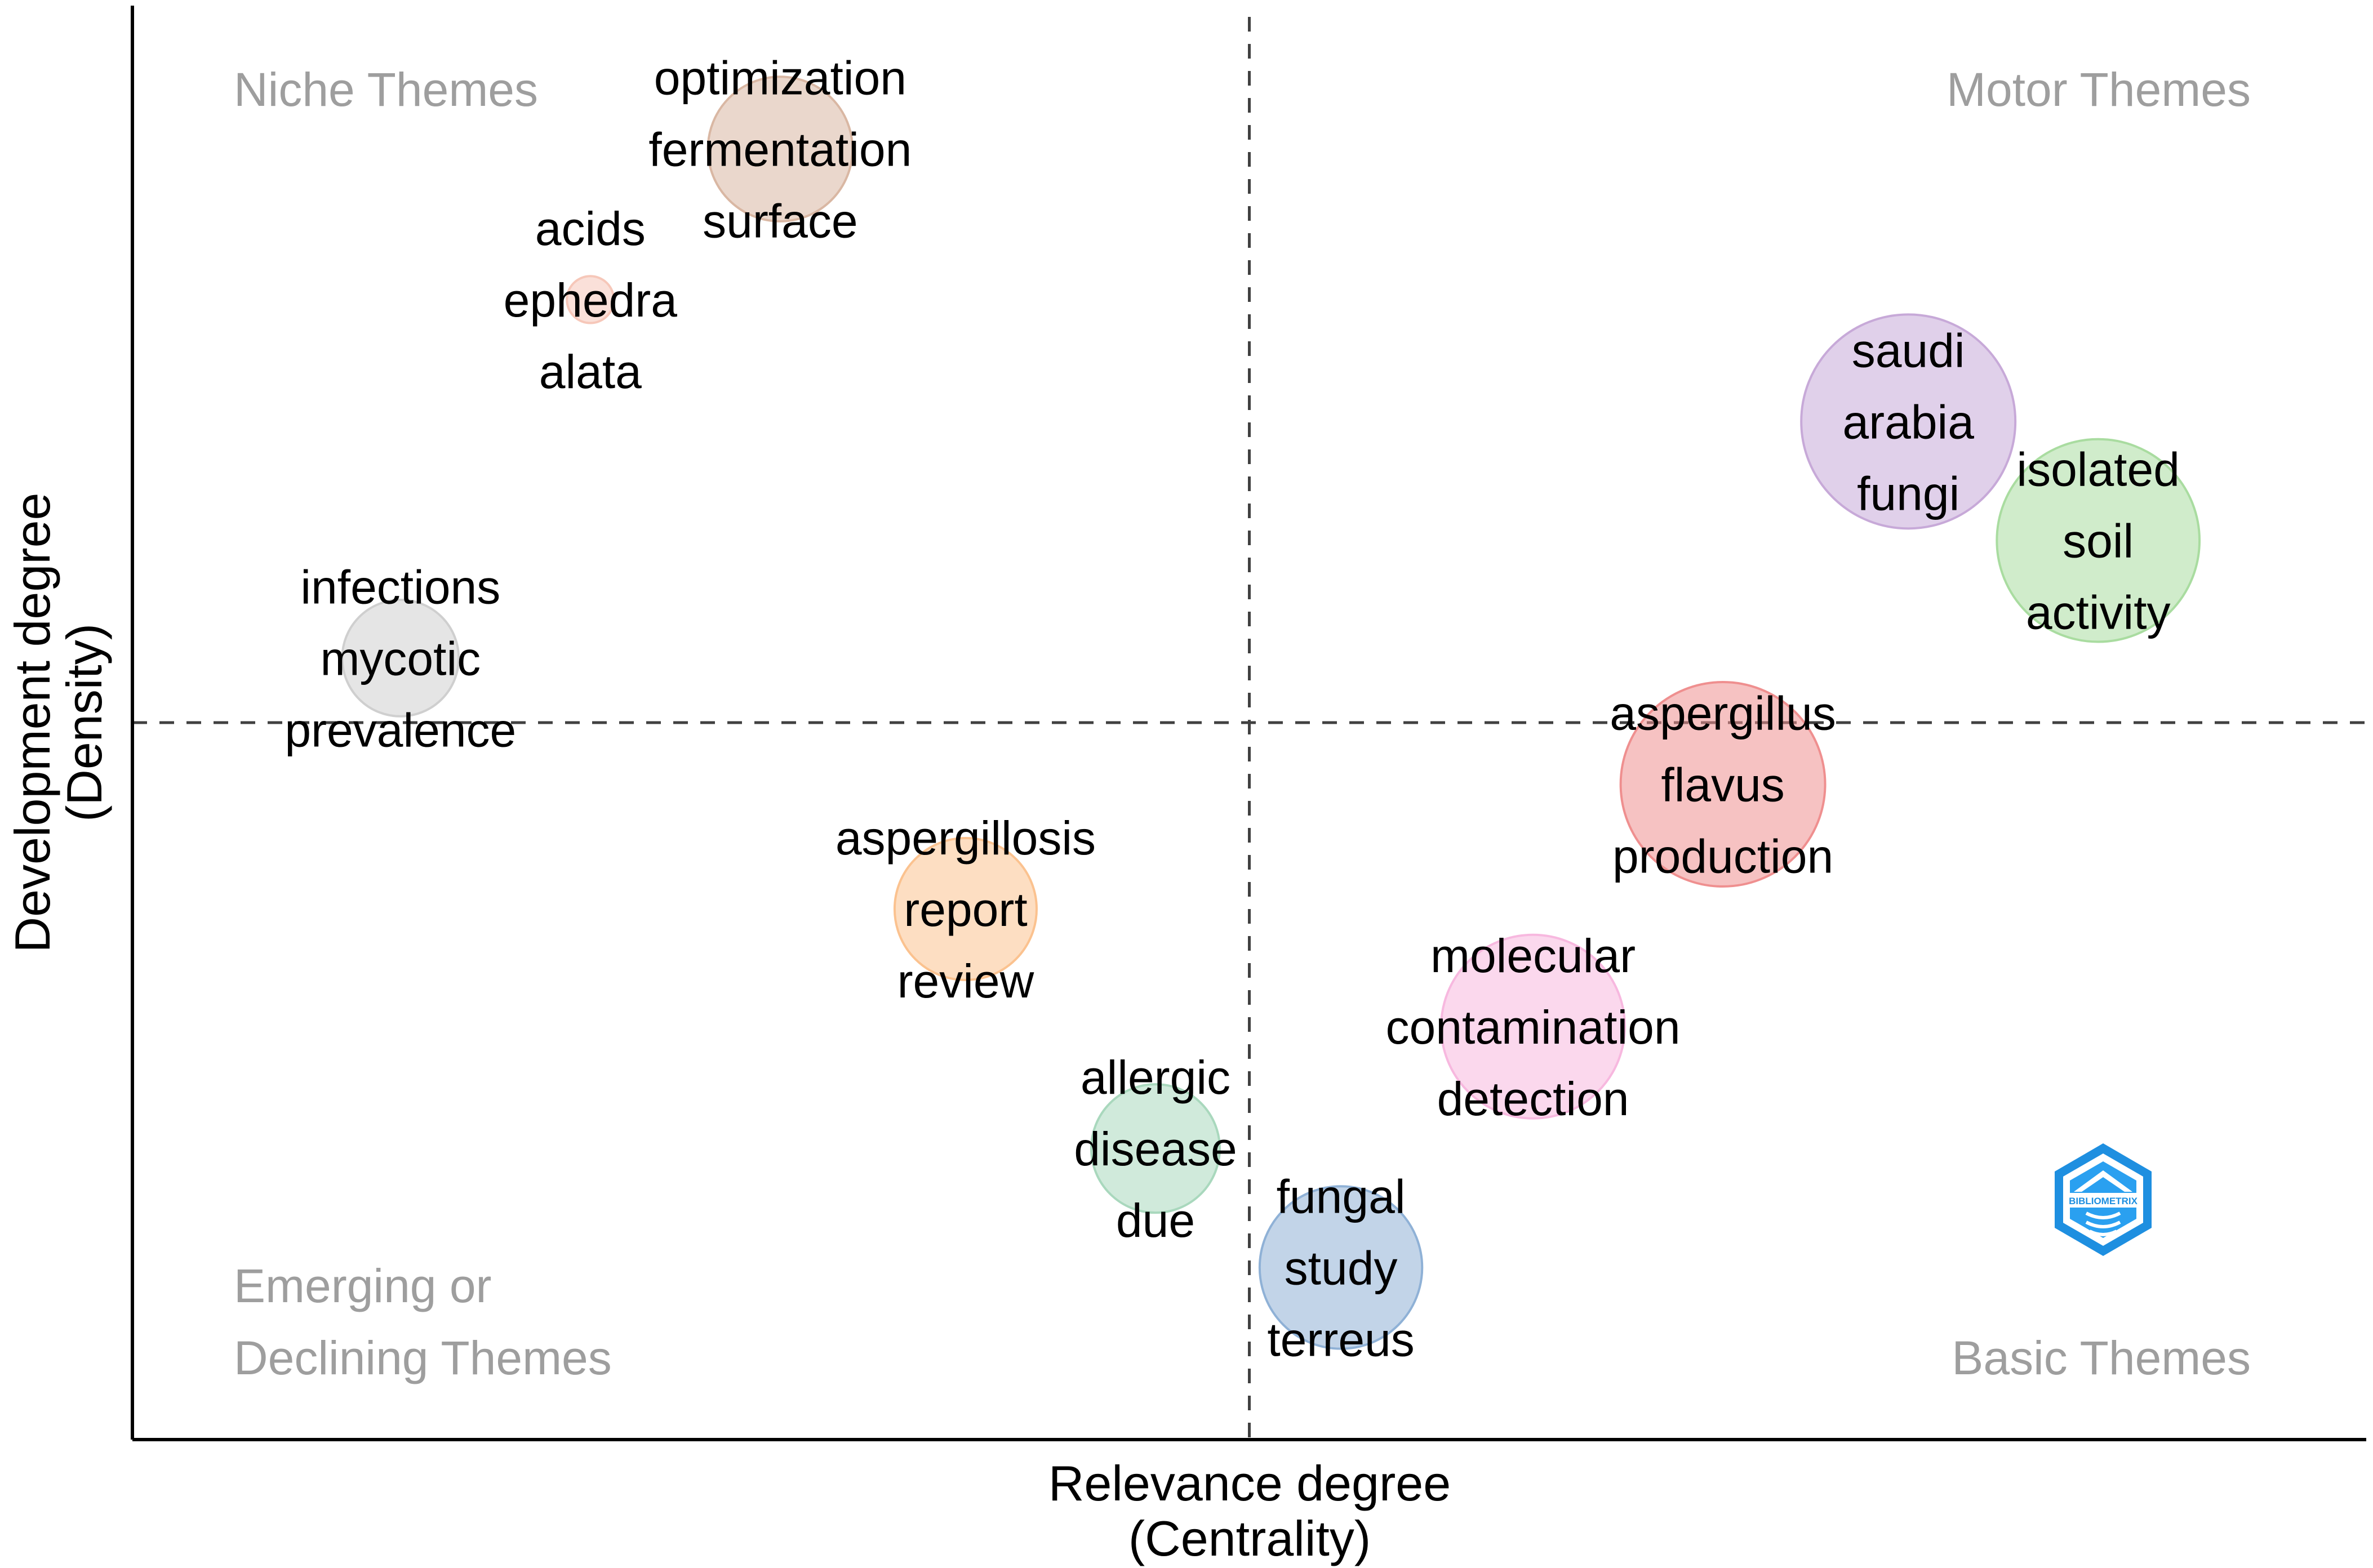  I want to click on cluster-bubble-fungal, so click(1341, 1267).